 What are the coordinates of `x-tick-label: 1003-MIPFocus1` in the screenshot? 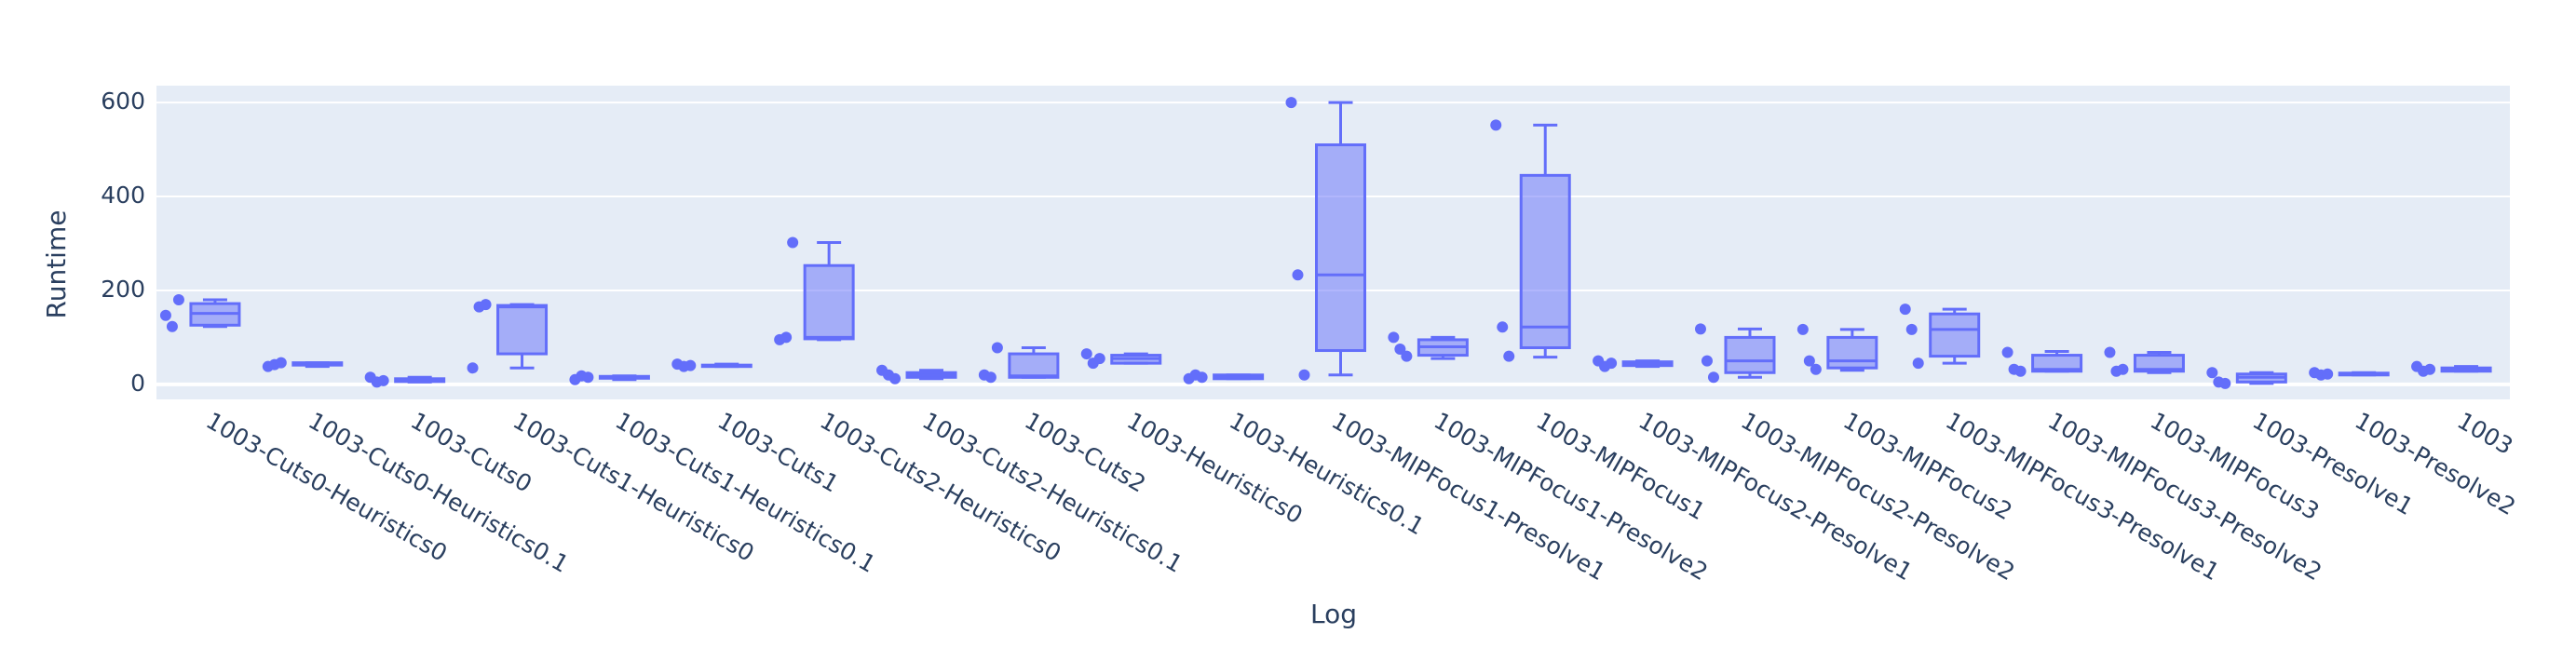 It's located at (1621, 466).